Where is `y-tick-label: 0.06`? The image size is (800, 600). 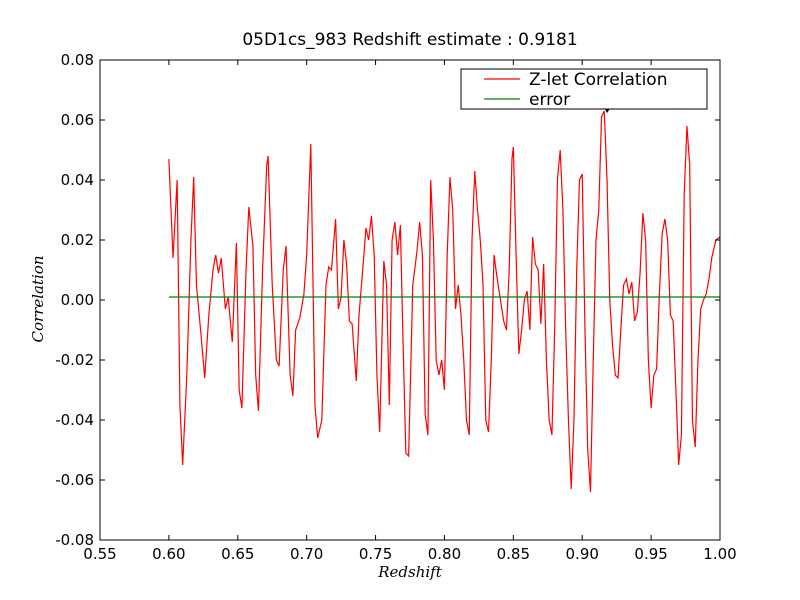 y-tick-label: 0.06 is located at coordinates (77, 120).